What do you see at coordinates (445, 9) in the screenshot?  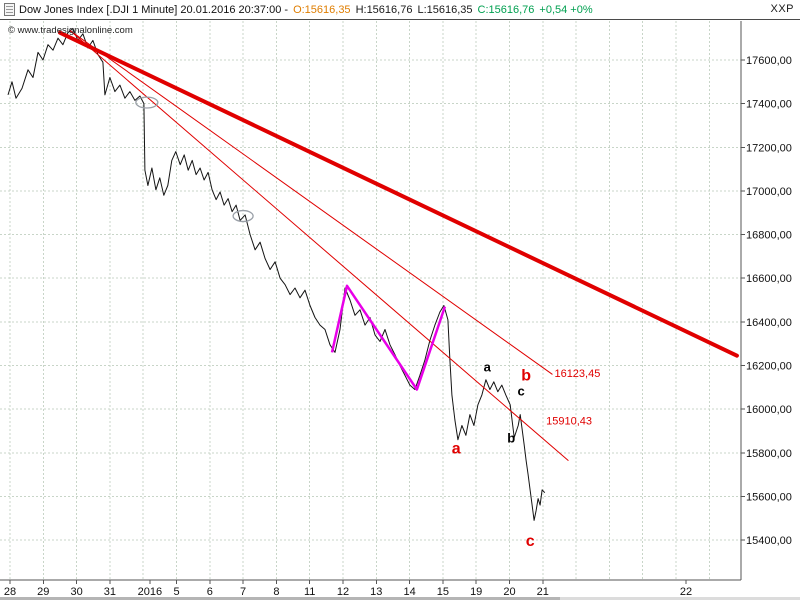 I see `ohlc-segment: L:15616,35` at bounding box center [445, 9].